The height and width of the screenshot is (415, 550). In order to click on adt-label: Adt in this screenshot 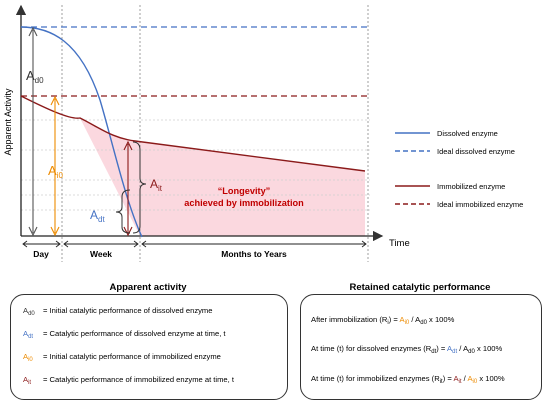, I will do `click(97, 216)`.